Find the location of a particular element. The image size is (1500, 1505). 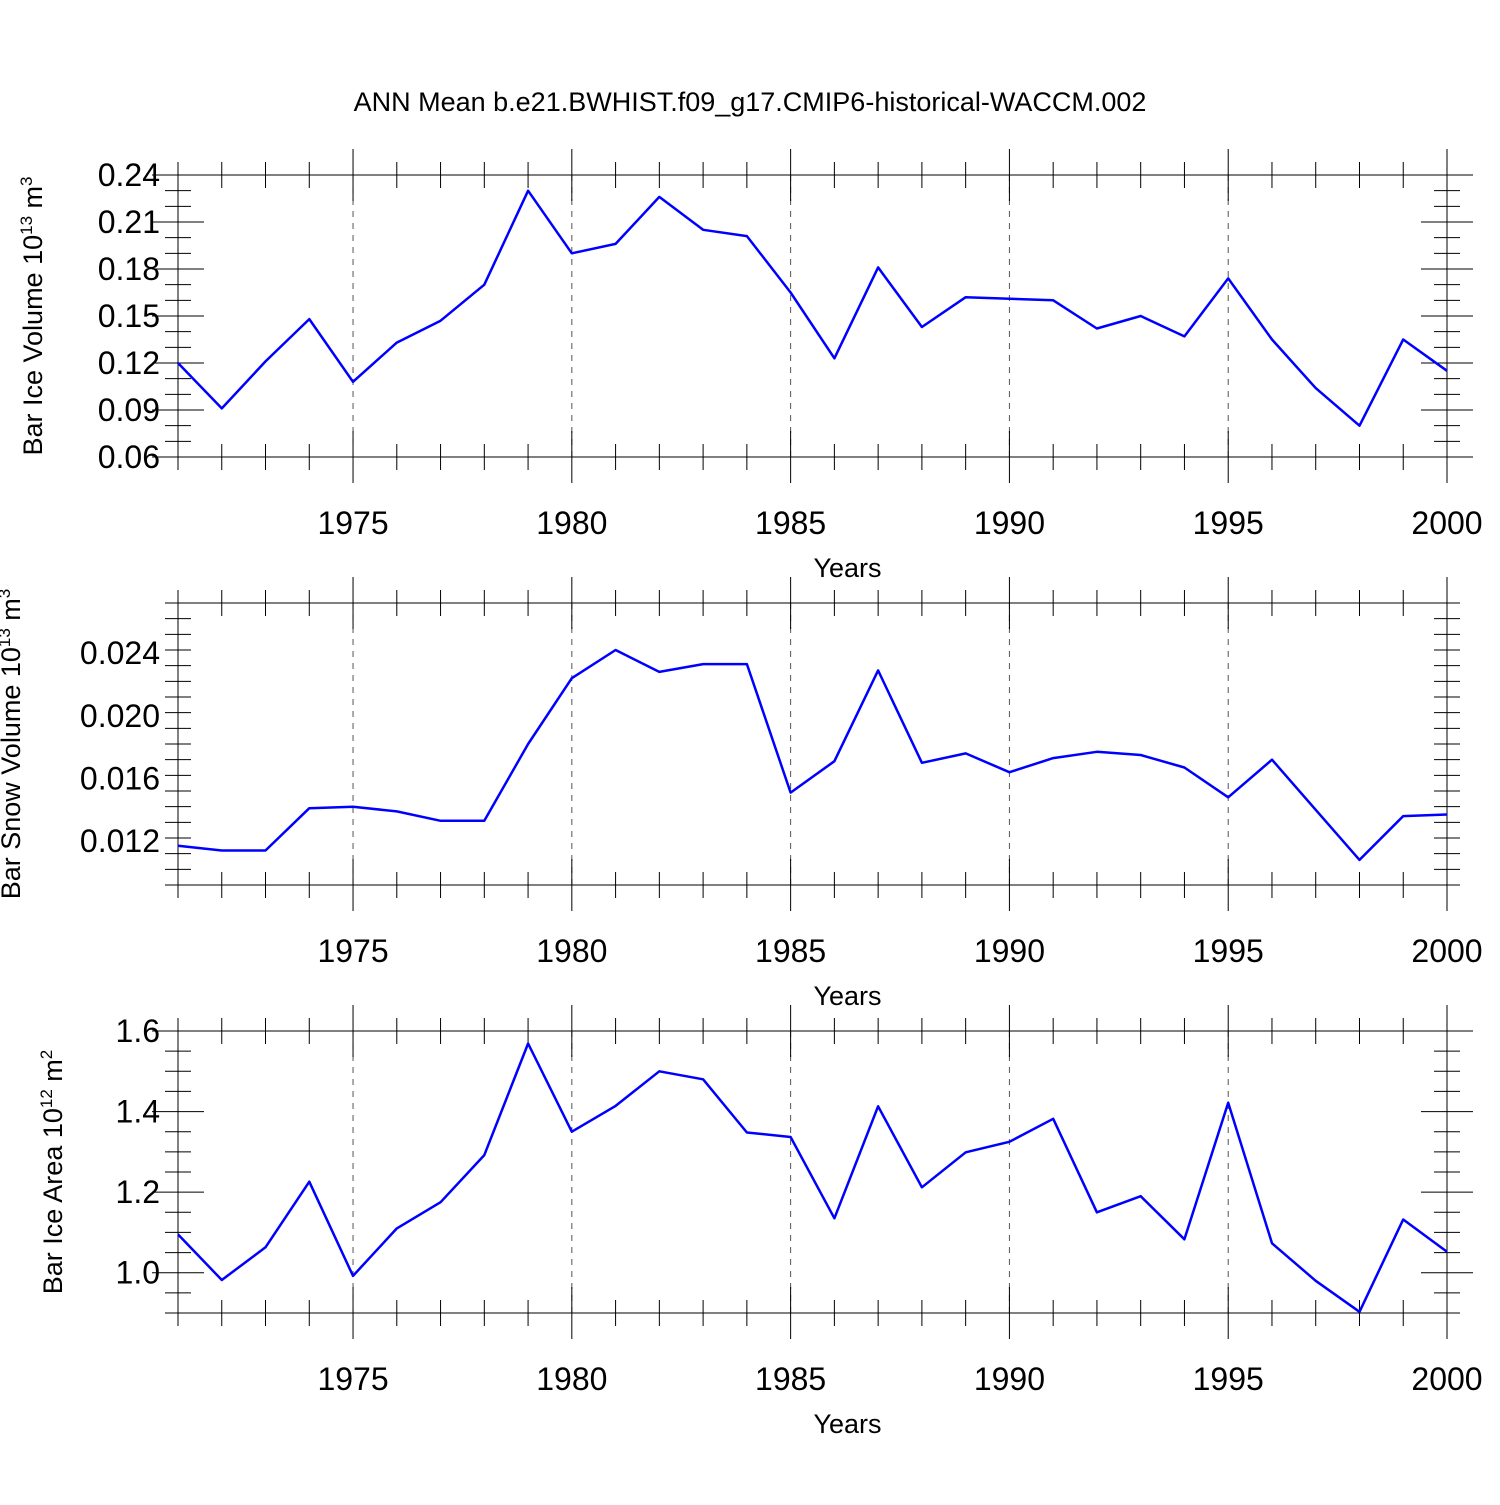

y-tick-label-1: 0.18 is located at coordinates (129, 269).